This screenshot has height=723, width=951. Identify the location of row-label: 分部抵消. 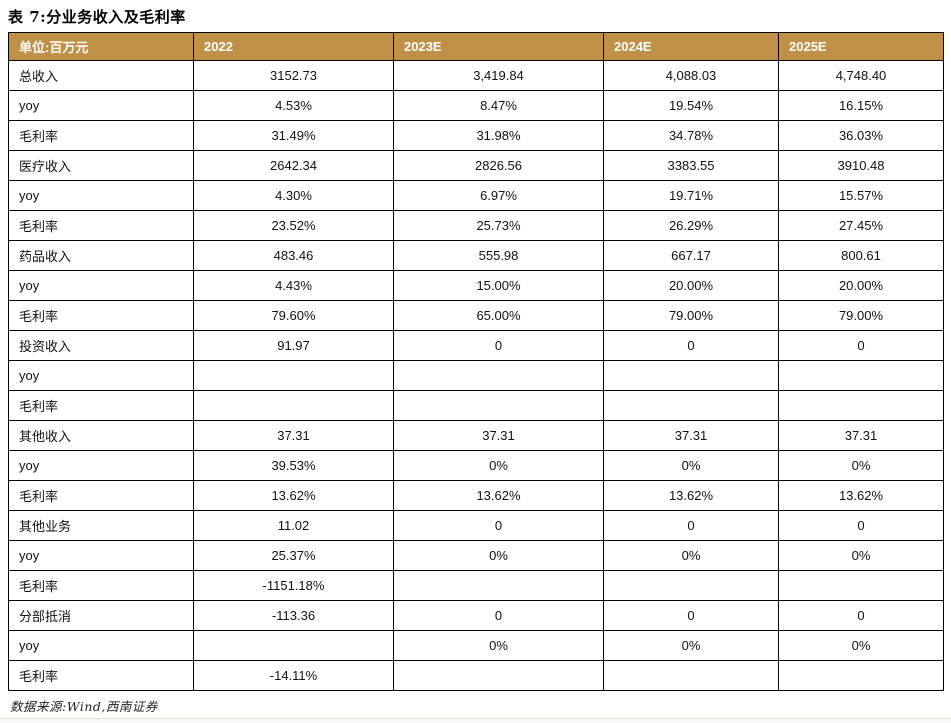
(101, 615).